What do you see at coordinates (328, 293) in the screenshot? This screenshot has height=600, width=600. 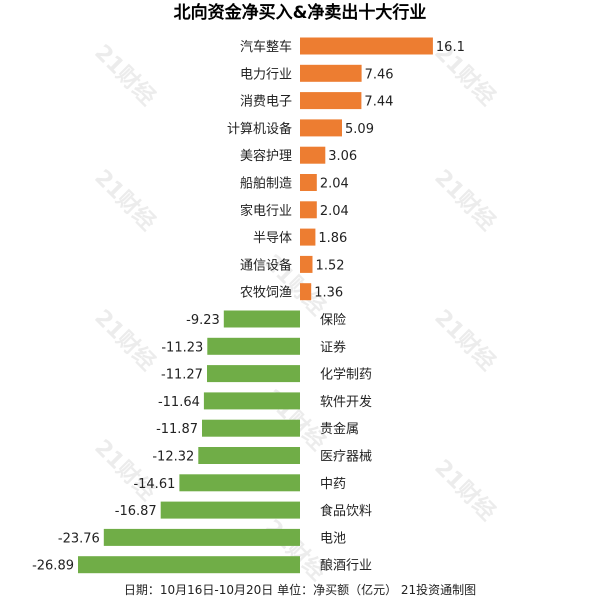 I see `value-label: 1.36` at bounding box center [328, 293].